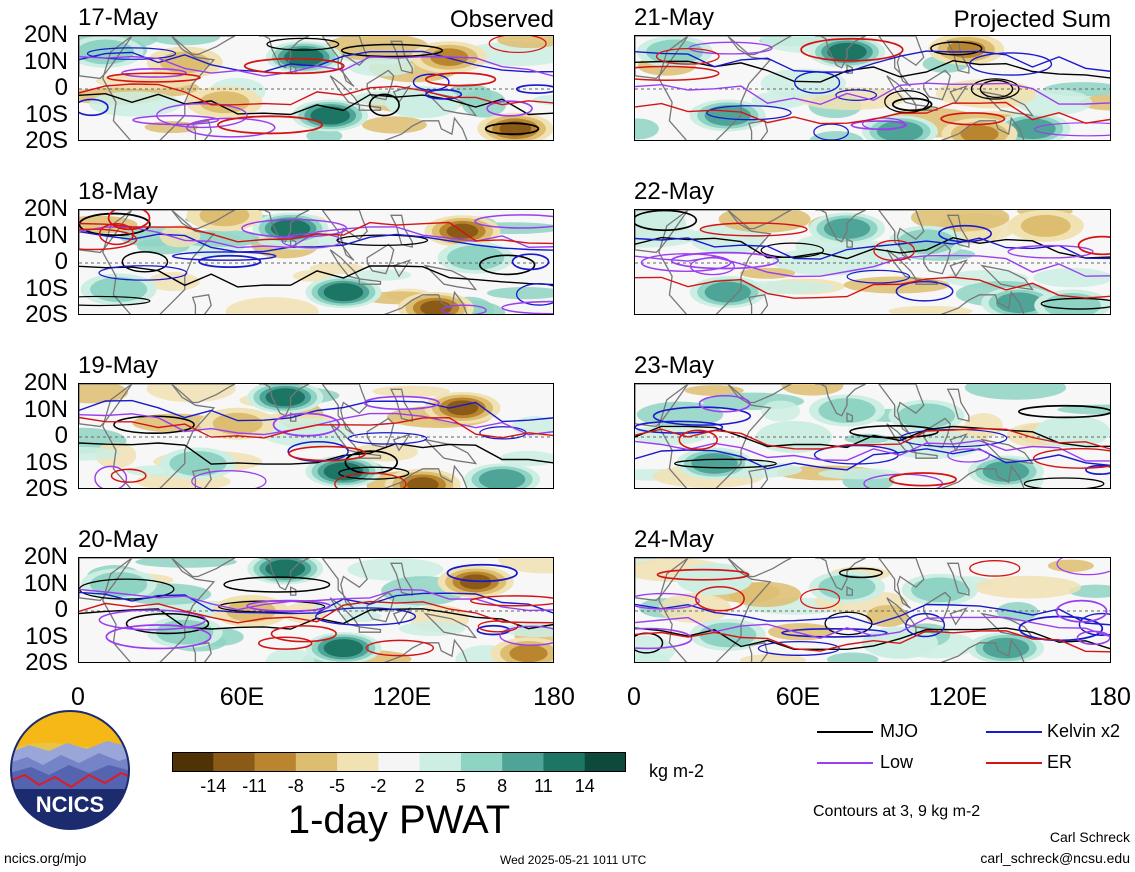  Describe the element at coordinates (419, 786) in the screenshot. I see `colorbar-tick-label: 2` at that location.